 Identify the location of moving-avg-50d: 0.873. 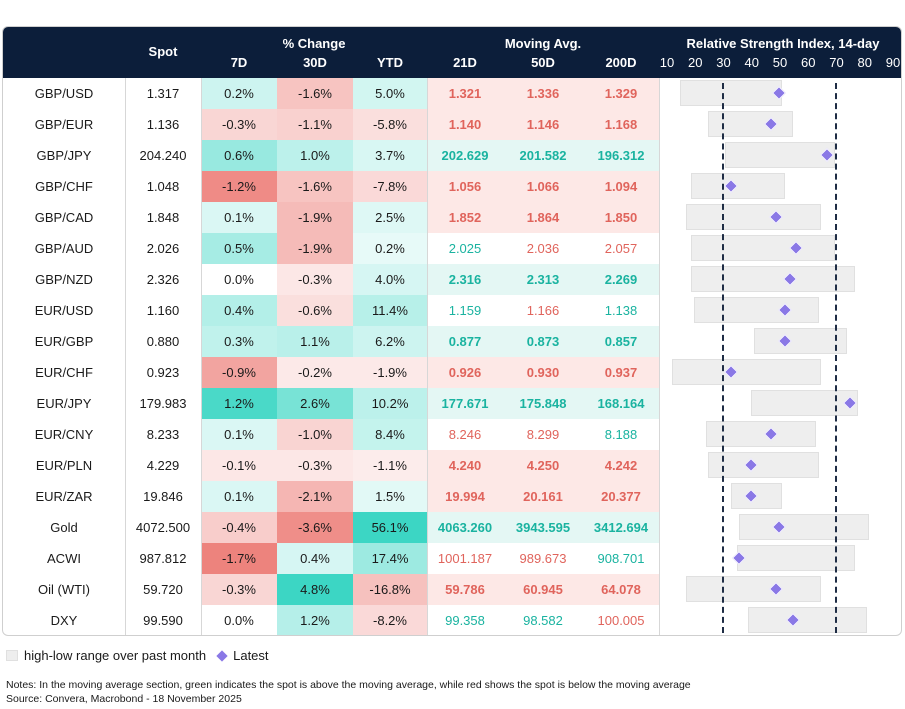
(543, 341).